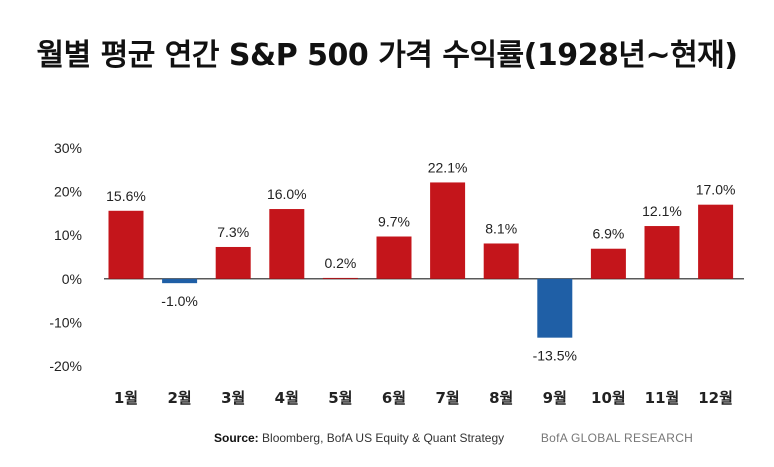  Describe the element at coordinates (72, 279) in the screenshot. I see `y-tick-label: 0%` at that location.